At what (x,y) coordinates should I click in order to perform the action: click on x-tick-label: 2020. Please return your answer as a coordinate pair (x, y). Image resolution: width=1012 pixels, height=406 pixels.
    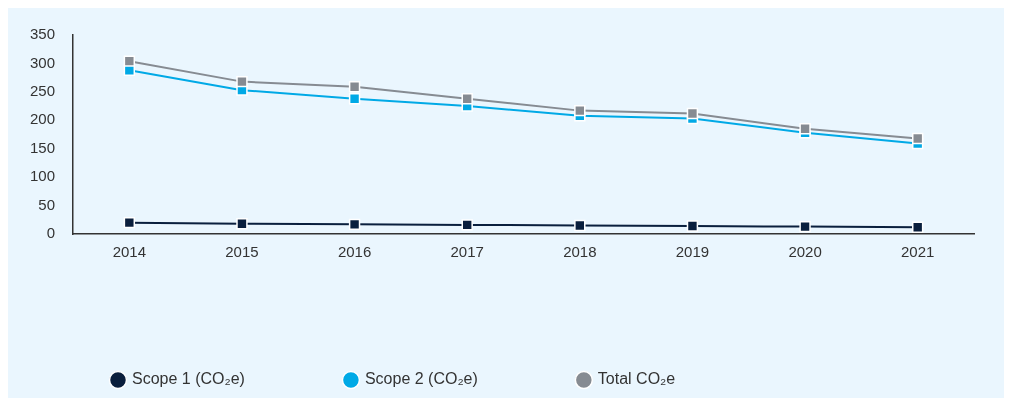
    Looking at the image, I should click on (805, 252).